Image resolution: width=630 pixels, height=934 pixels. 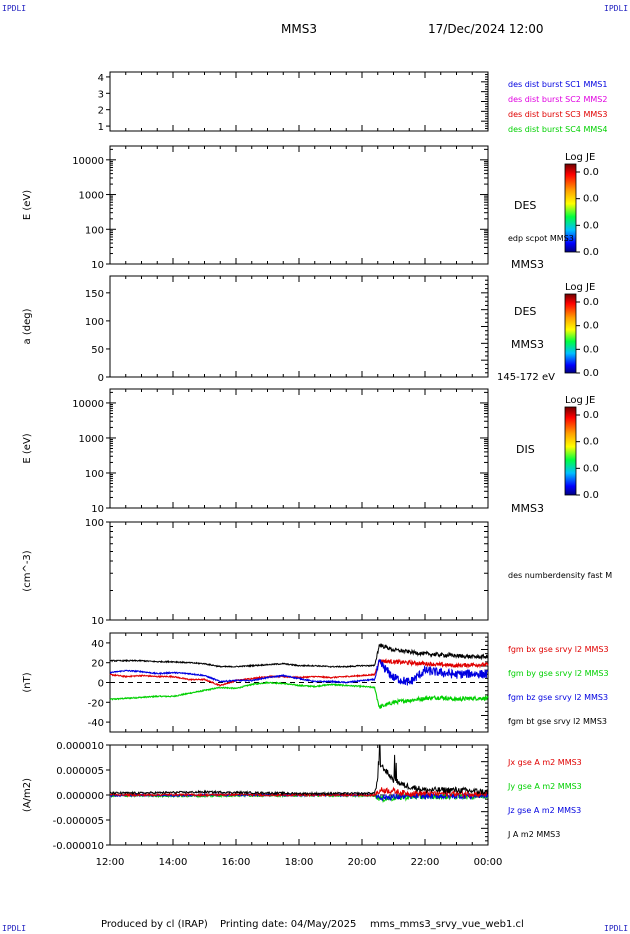 I want to click on corner-label-top-left: IPDLI, so click(x=14, y=8).